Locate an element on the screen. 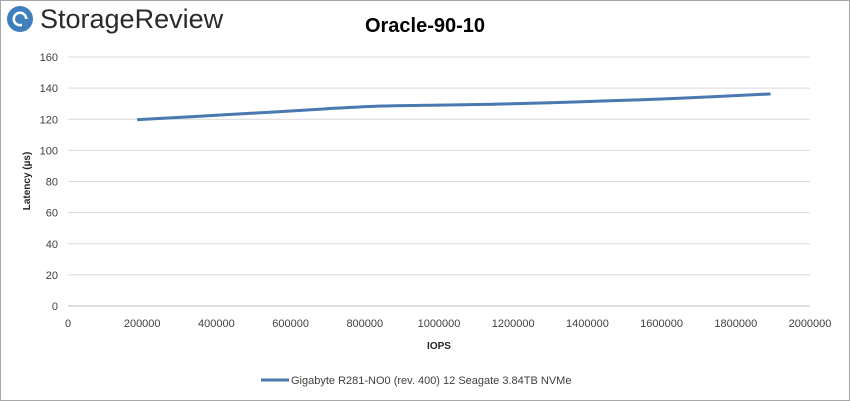 This screenshot has height=401, width=850. x-axis-label: IOPS is located at coordinates (439, 346).